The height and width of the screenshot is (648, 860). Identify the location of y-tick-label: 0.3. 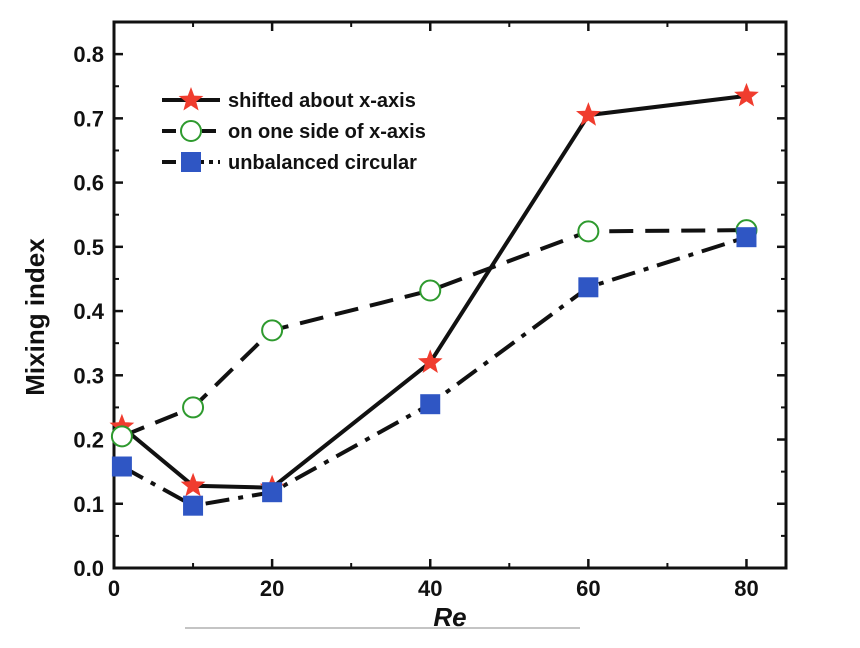
(88, 375).